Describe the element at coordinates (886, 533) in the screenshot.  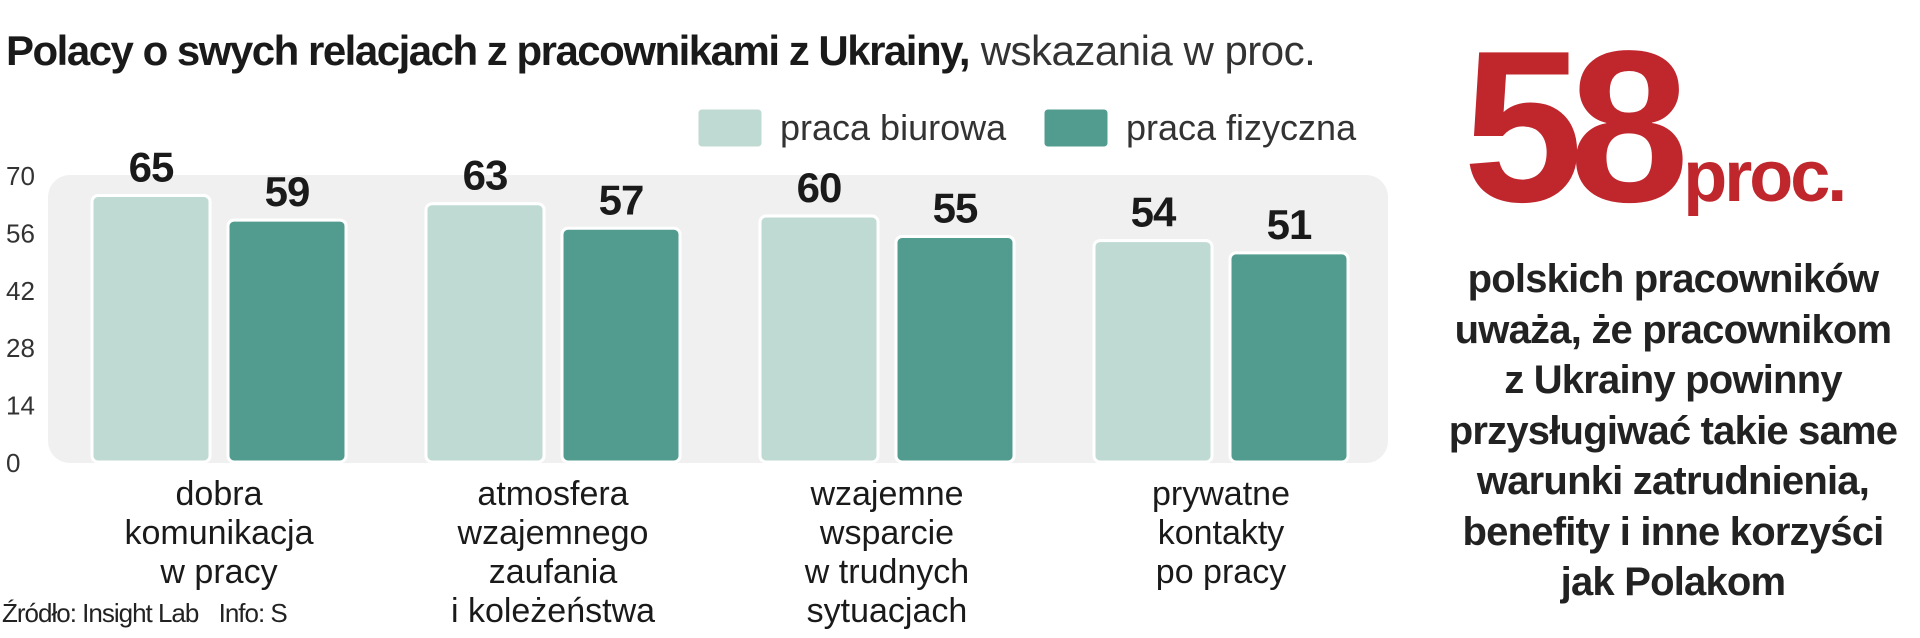
I see `category-label: wsparcie` at that location.